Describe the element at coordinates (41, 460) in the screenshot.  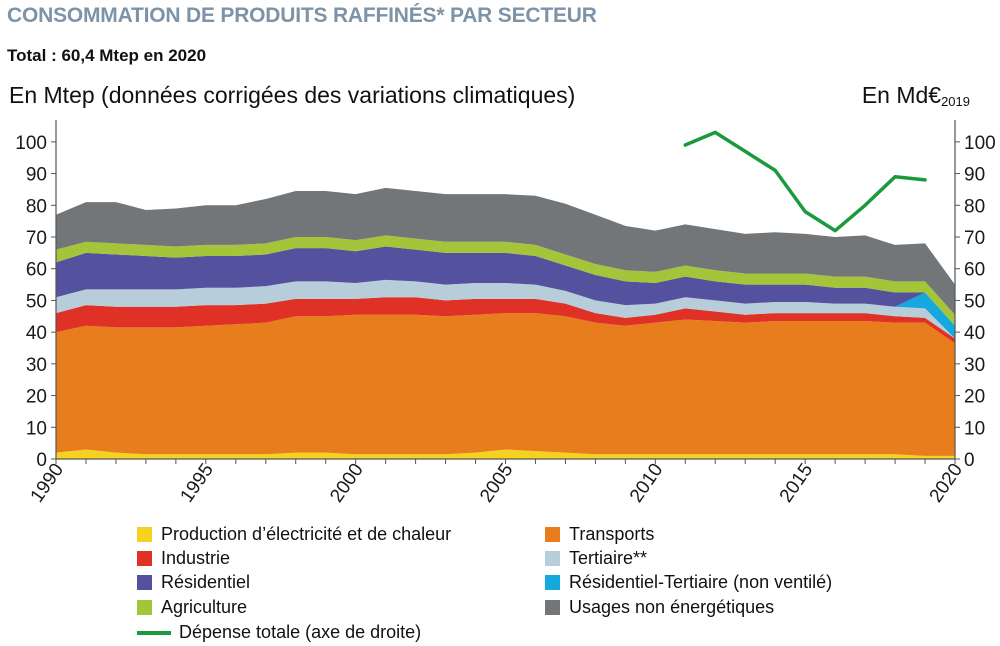
I see `y-tick-label: 0` at that location.